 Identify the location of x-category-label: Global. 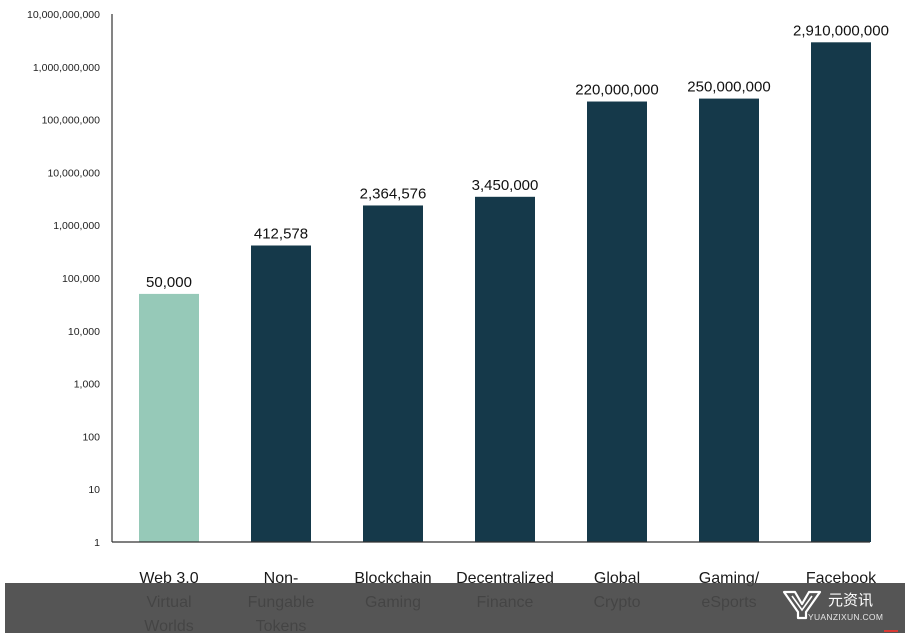
(617, 578).